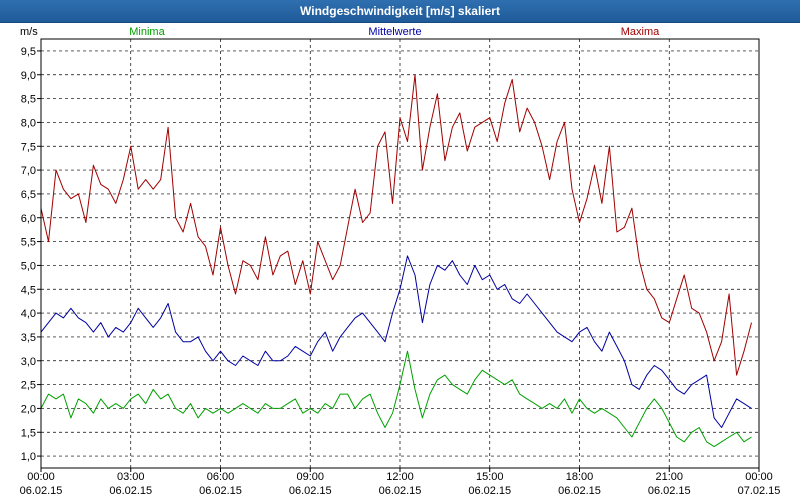 This screenshot has width=800, height=500. I want to click on y-tick-label: 6,5, so click(28, 195).